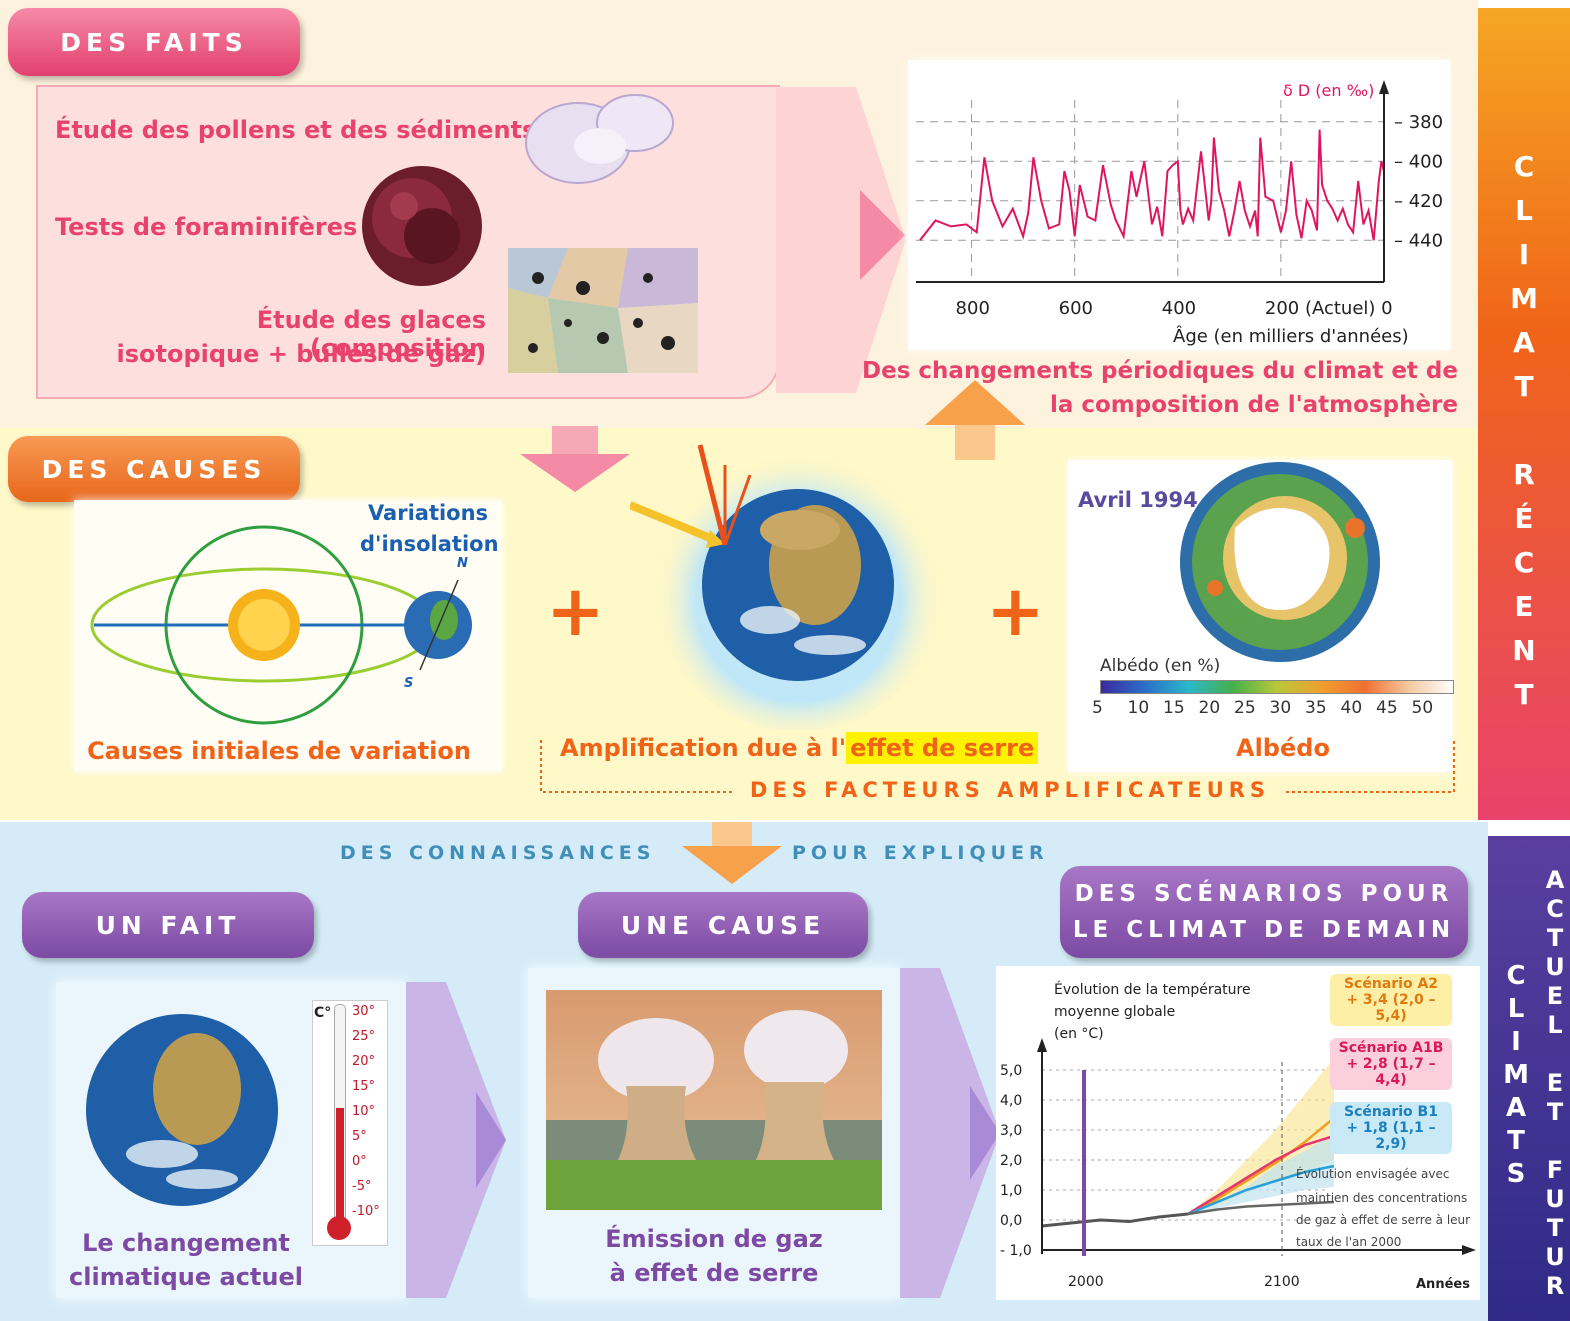 The height and width of the screenshot is (1321, 1570). What do you see at coordinates (1174, 708) in the screenshot?
I see `albedo-tick-label: 15` at bounding box center [1174, 708].